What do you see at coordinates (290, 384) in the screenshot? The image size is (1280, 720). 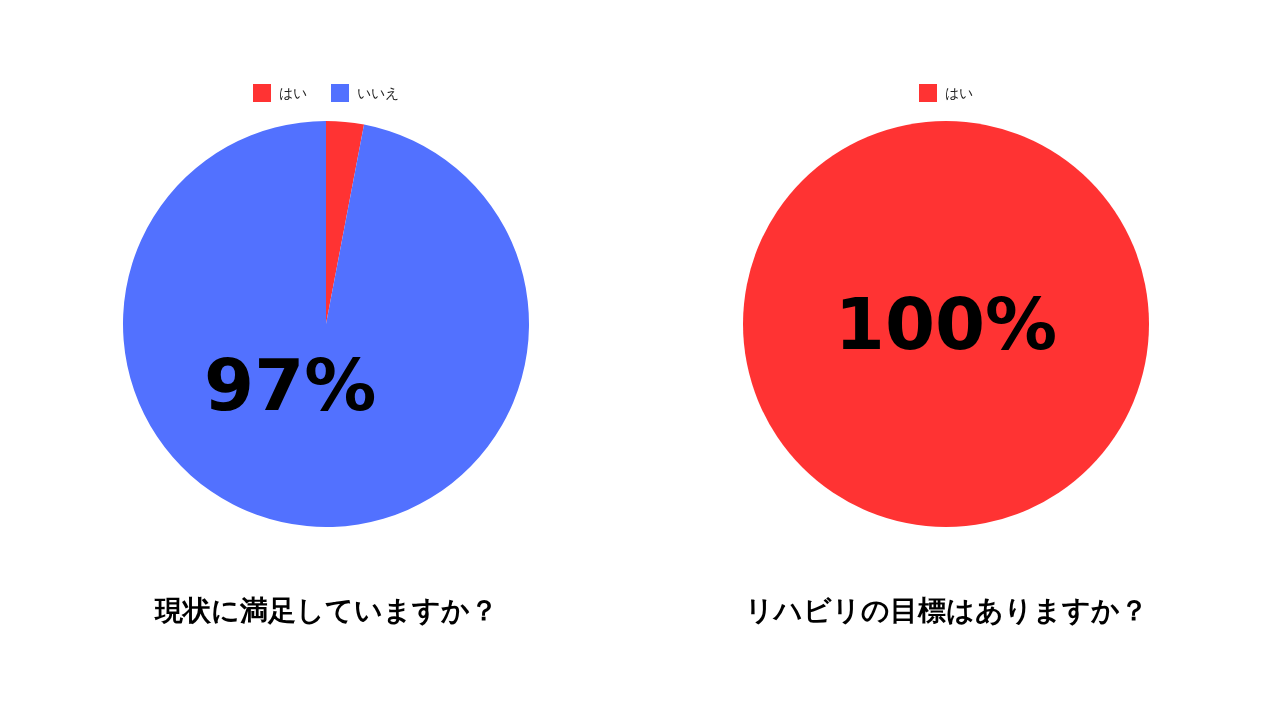 I see `data-label: 97%` at bounding box center [290, 384].